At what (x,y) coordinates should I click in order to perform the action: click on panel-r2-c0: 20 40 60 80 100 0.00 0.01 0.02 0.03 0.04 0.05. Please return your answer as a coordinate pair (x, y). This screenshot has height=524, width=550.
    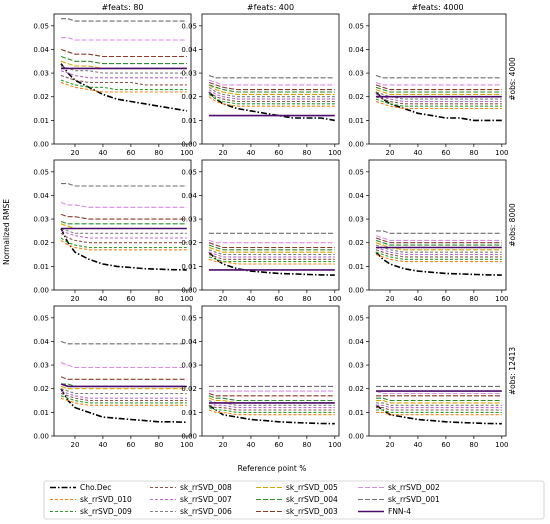
    Looking at the image, I should click on (113, 377).